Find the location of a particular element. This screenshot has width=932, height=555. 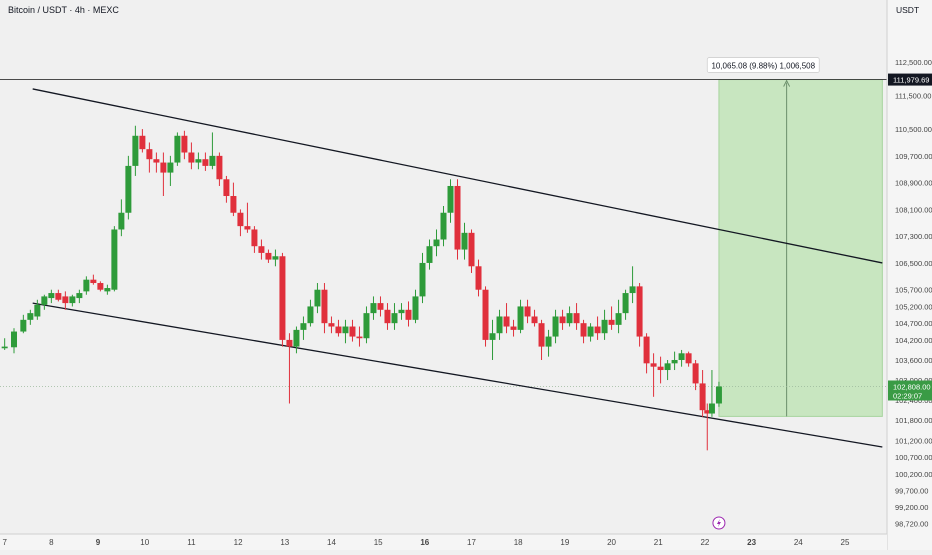

currency-label: USDT is located at coordinates (907, 10).